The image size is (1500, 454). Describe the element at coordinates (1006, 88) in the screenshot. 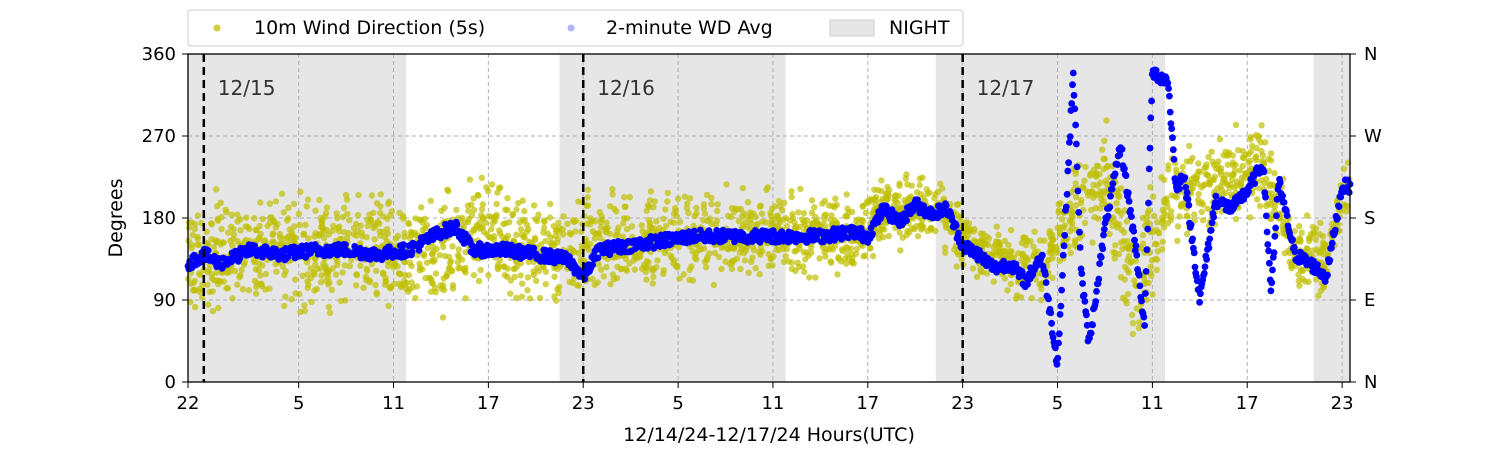

I see `day-label: 12/17` at that location.